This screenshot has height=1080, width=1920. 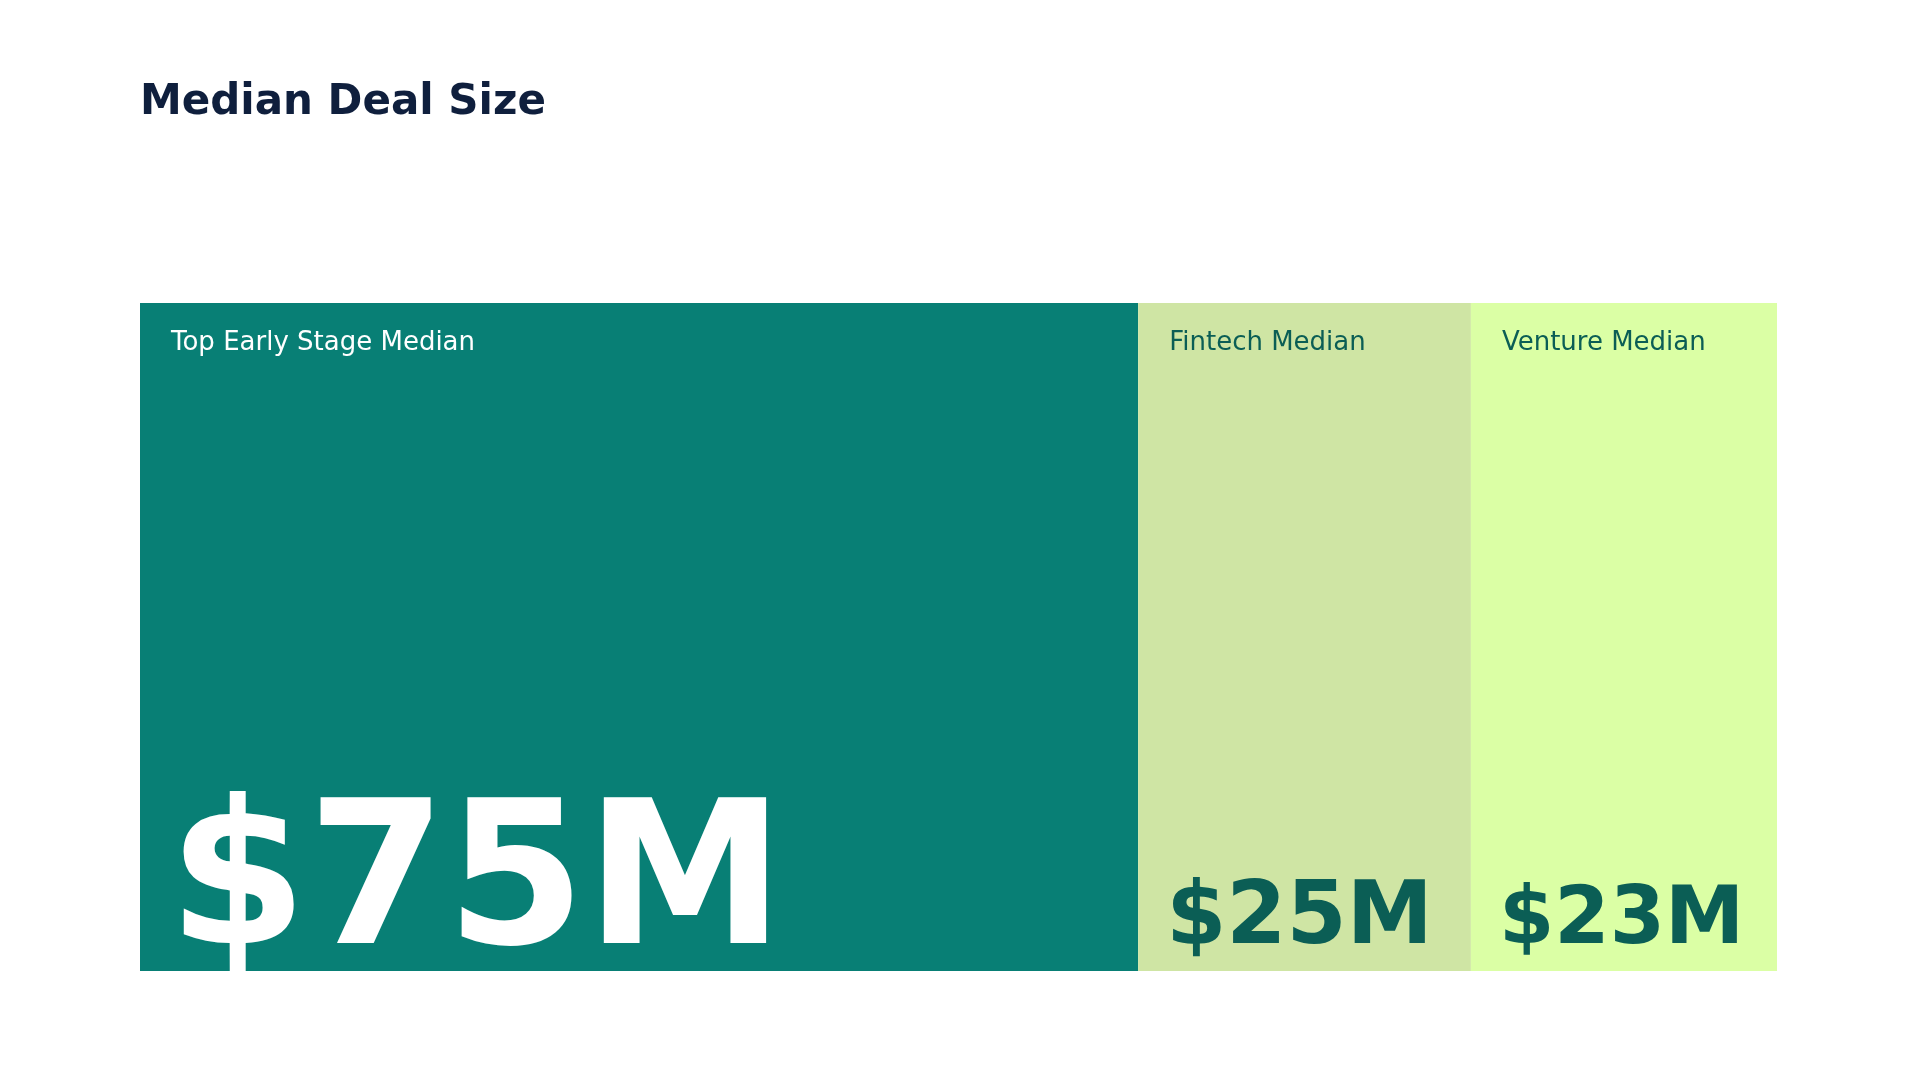 I want to click on category-label: Venture Median, so click(x=1603, y=341).